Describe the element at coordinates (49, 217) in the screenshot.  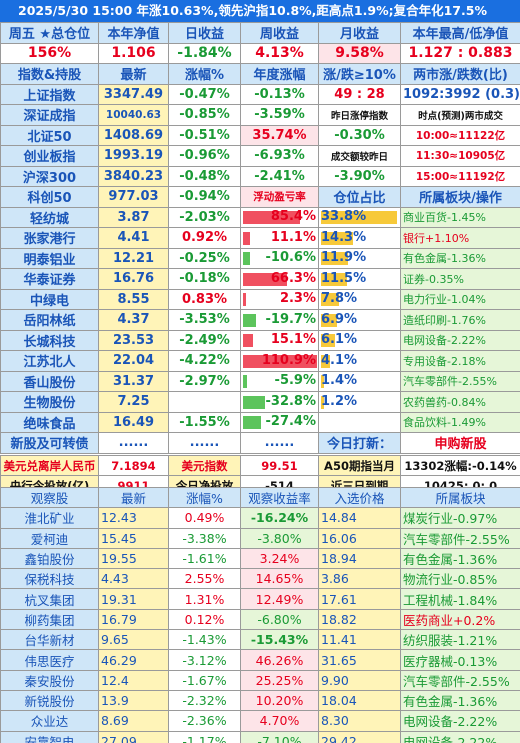
I see `holding-name: 轻纺城` at that location.